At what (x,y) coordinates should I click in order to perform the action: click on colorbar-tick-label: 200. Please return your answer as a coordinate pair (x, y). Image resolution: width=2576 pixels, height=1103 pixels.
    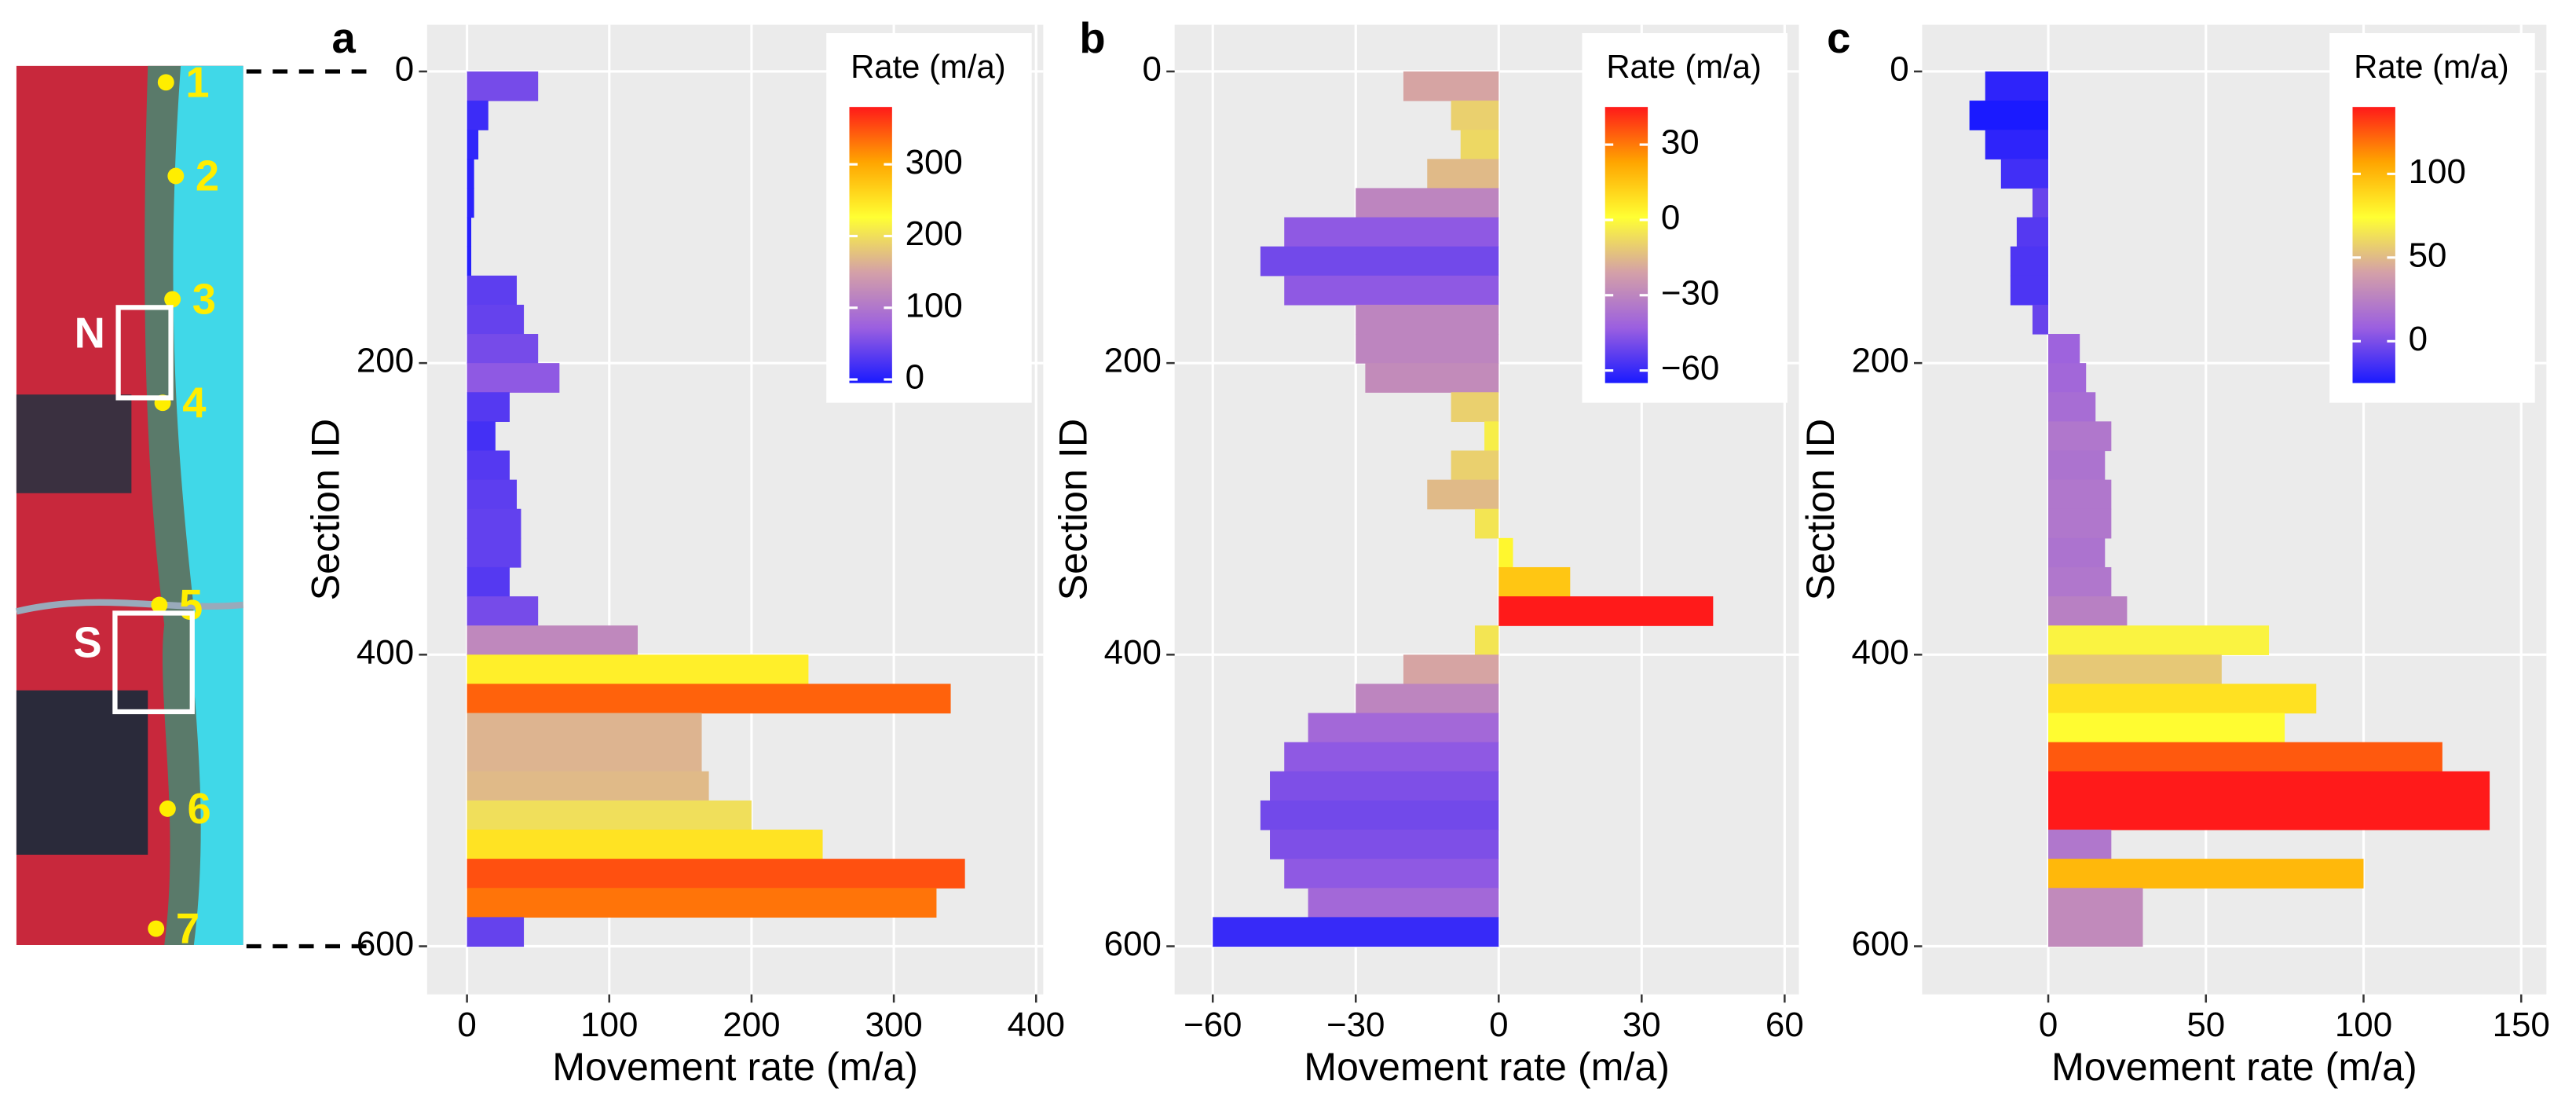
    Looking at the image, I should click on (935, 233).